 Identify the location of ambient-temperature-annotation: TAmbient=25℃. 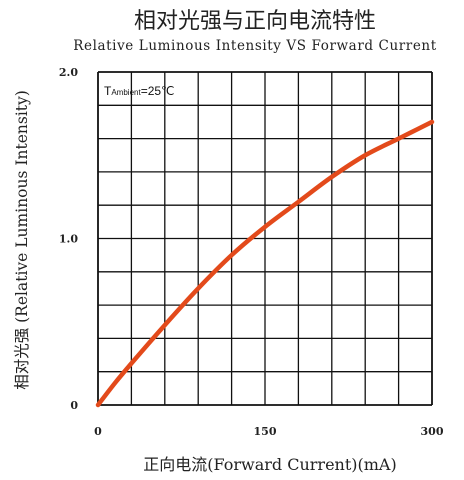
(139, 91).